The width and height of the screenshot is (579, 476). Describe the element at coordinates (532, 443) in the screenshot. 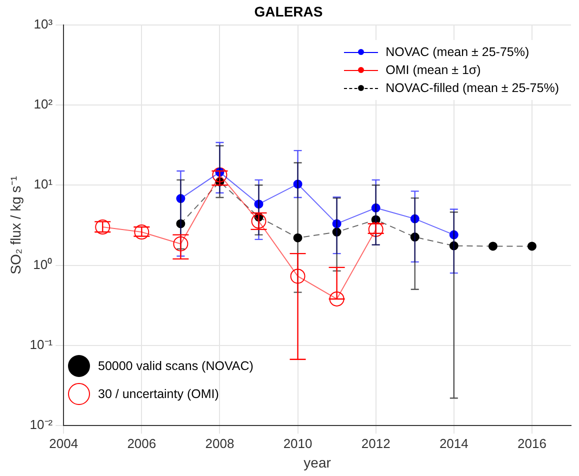

I see `x-tick-label: 2016` at that location.